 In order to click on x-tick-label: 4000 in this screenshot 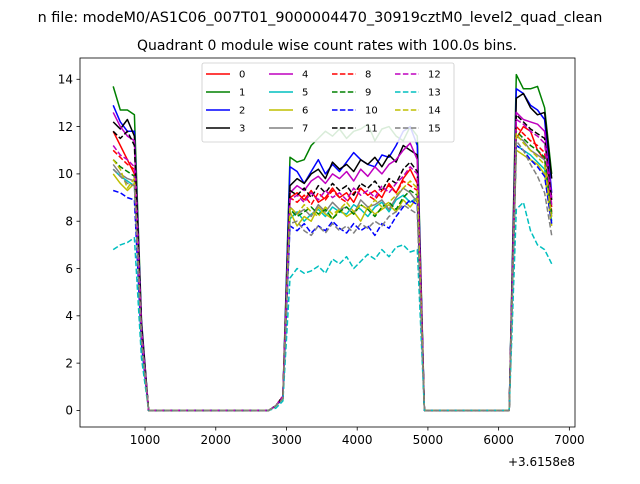, I will do `click(357, 440)`.